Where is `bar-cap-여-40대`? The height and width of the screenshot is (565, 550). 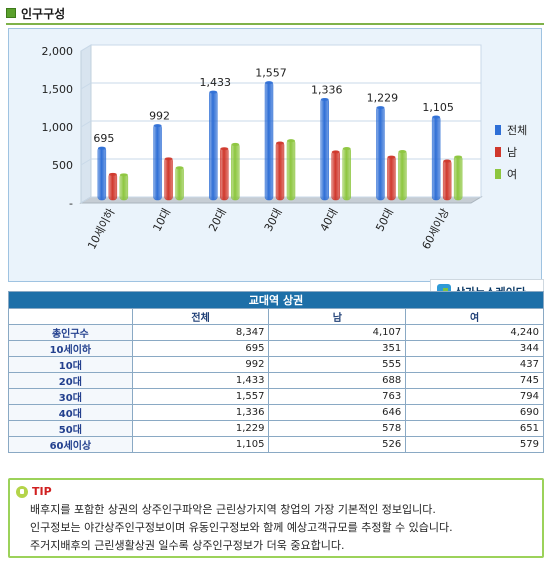 bar-cap-여-40대 is located at coordinates (346, 149).